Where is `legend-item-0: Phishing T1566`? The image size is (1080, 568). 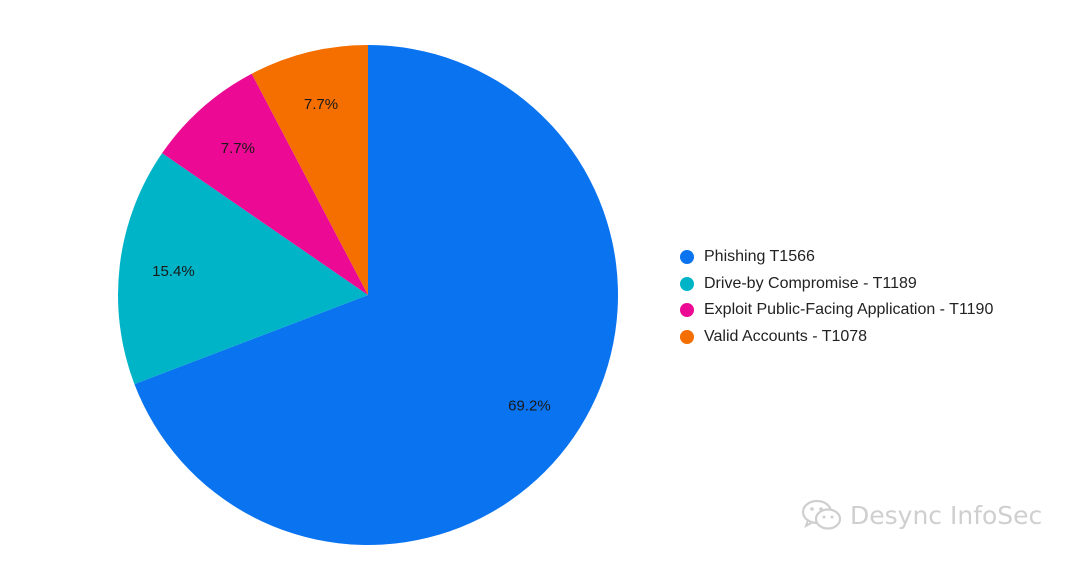 legend-item-0: Phishing T1566 is located at coordinates (836, 257).